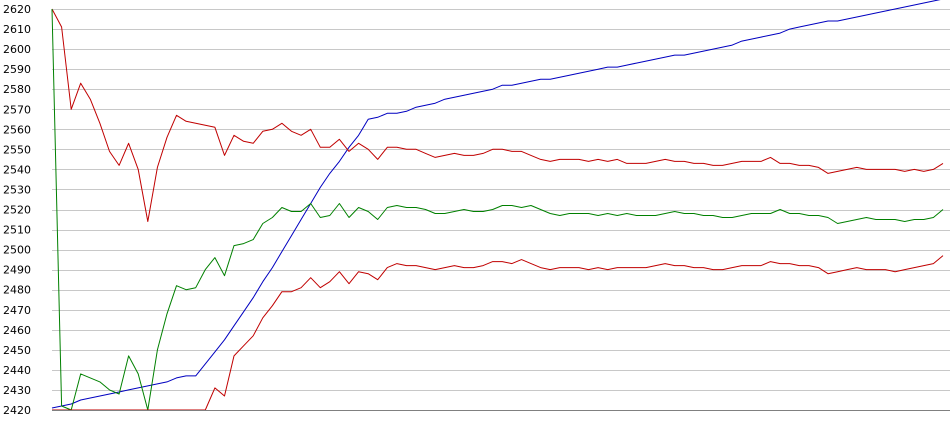 The width and height of the screenshot is (950, 435). What do you see at coordinates (17, 350) in the screenshot?
I see `y-tick-label: 2450` at bounding box center [17, 350].